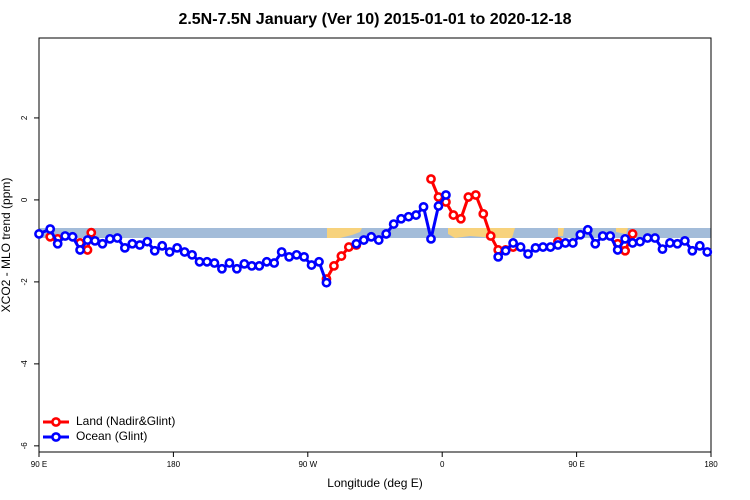 The width and height of the screenshot is (750, 500). What do you see at coordinates (442, 464) in the screenshot?
I see `x-tick-label: 0` at bounding box center [442, 464].